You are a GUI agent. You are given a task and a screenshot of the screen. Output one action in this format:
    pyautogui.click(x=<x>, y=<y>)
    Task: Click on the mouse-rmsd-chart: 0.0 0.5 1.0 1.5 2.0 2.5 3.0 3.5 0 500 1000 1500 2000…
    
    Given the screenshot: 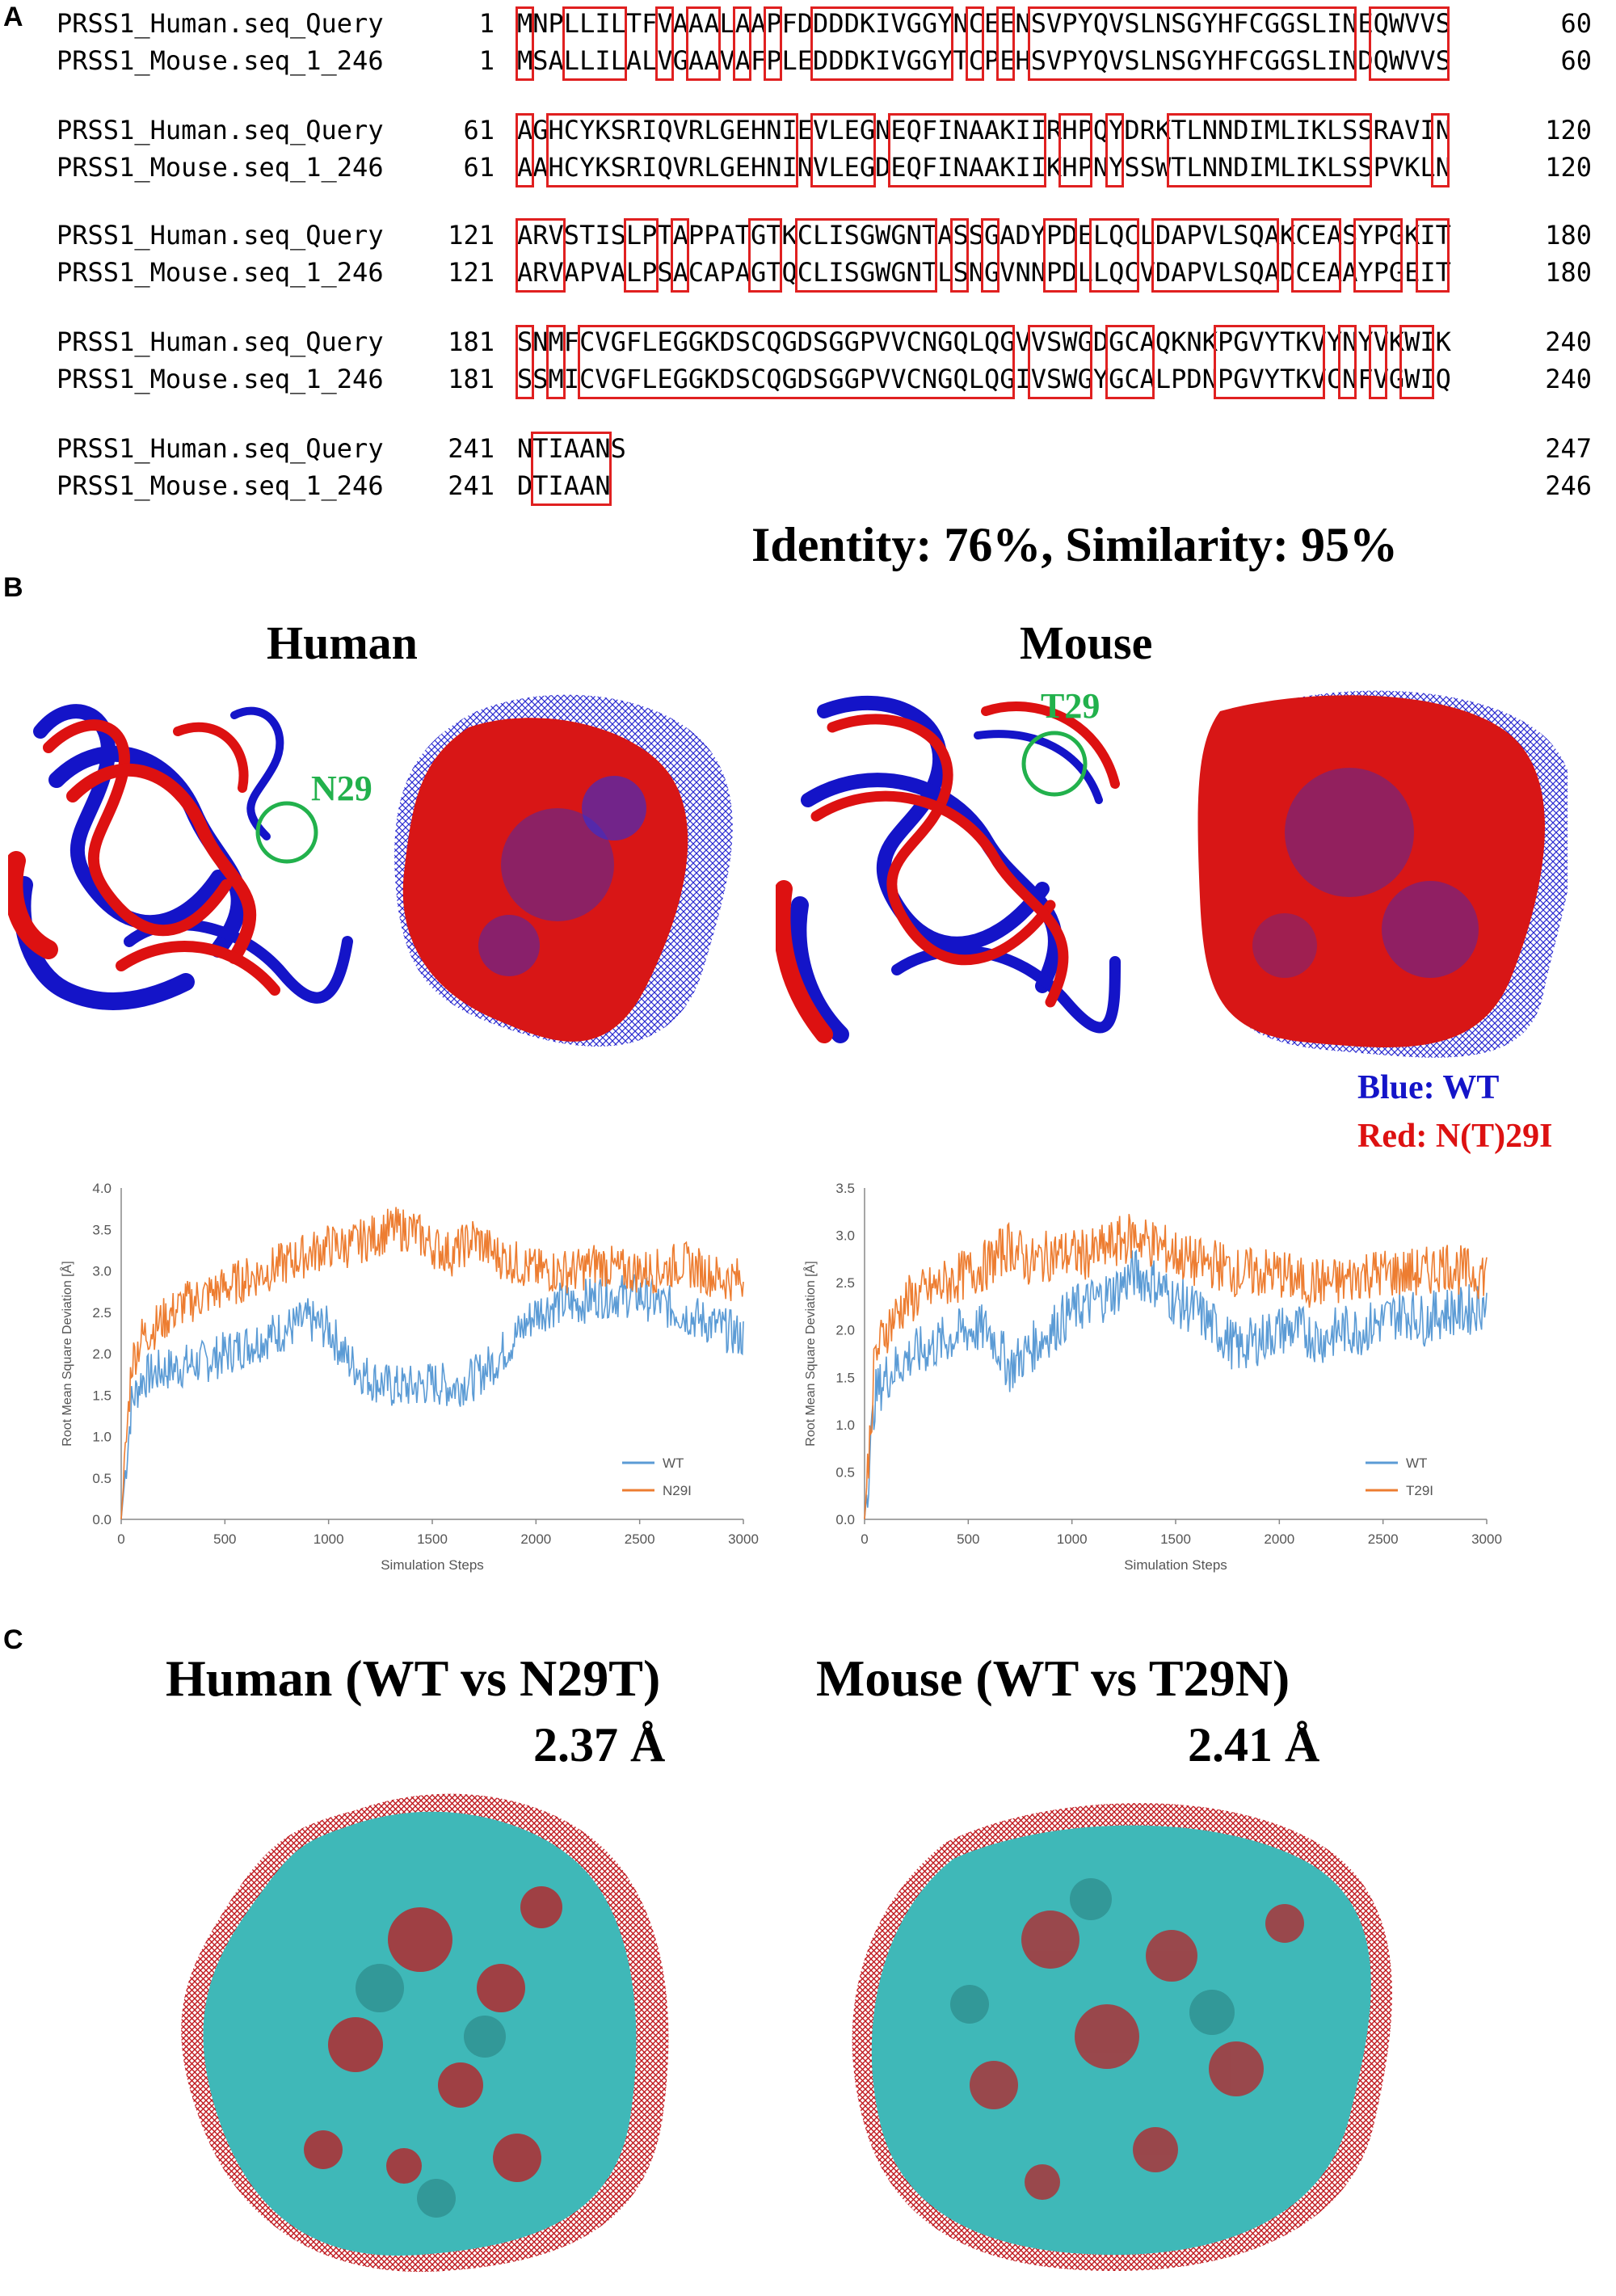 What is the action you would take?
    pyautogui.click(x=1152, y=1377)
    